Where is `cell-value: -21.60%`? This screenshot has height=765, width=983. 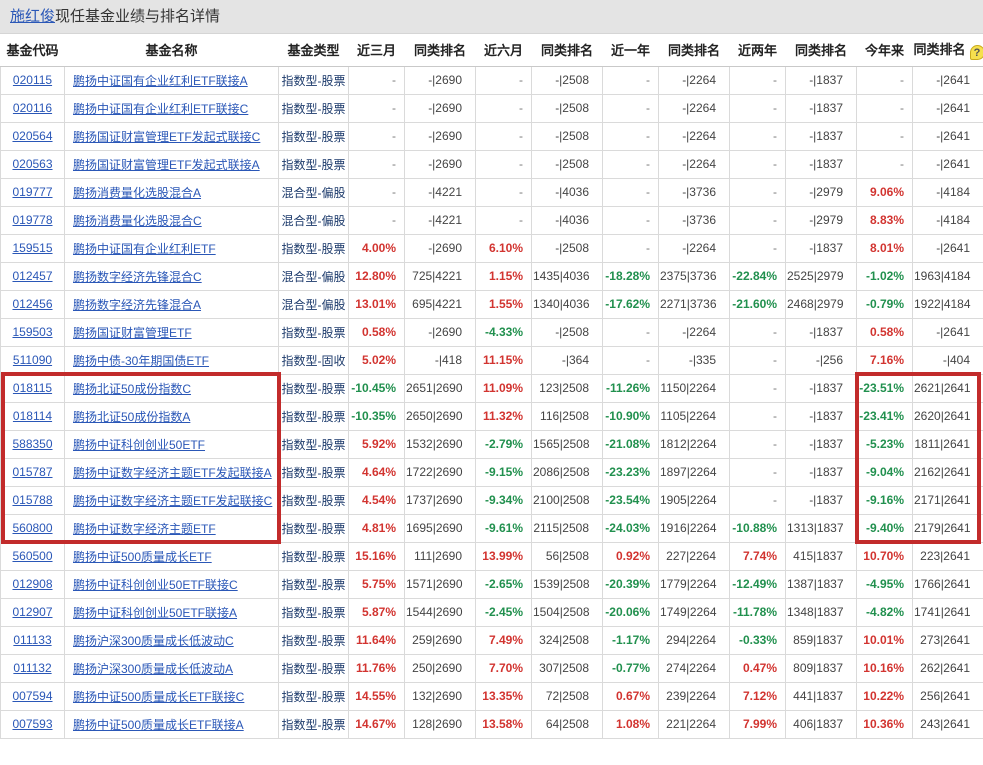 cell-value: -21.60% is located at coordinates (754, 304).